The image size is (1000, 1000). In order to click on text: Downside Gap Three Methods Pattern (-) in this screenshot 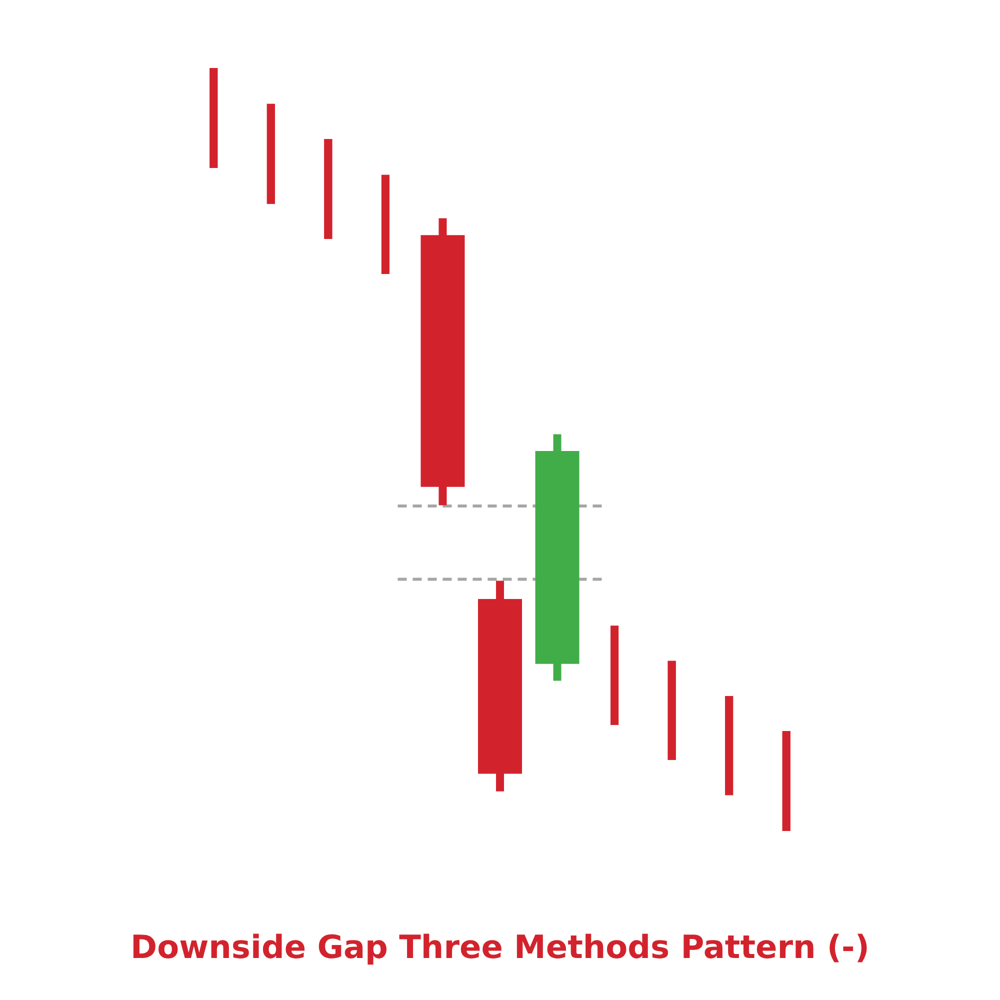, I will do `click(500, 947)`.